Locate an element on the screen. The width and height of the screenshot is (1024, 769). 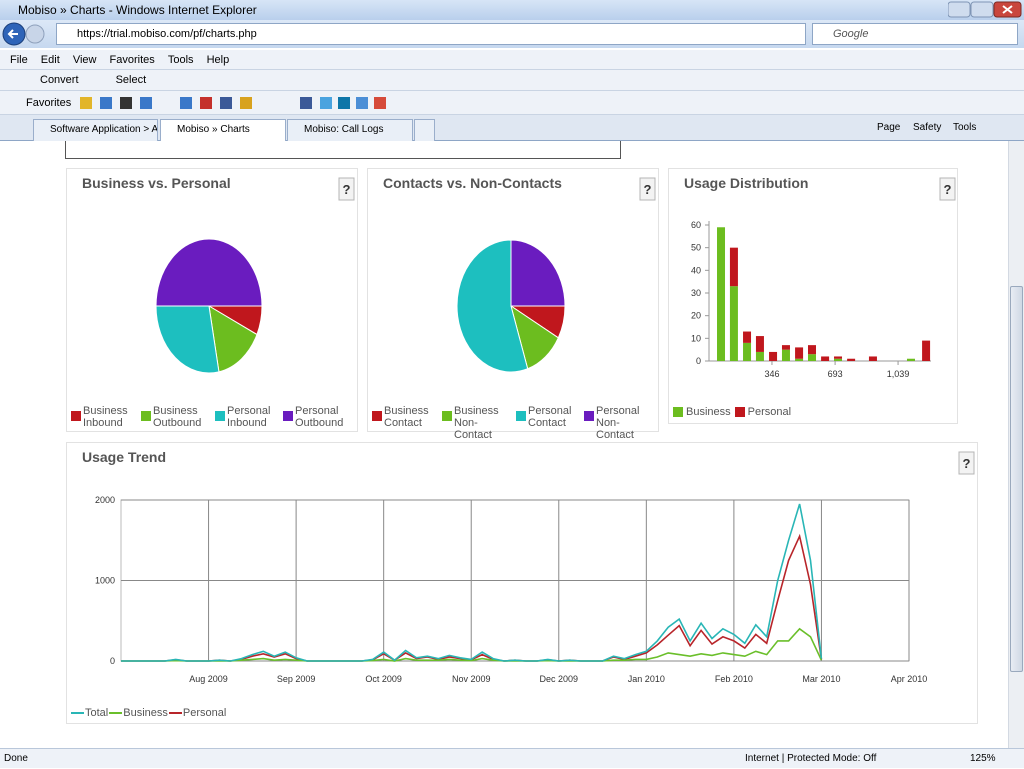
tab-active: Mobiso » Charts is located at coordinates (223, 130).